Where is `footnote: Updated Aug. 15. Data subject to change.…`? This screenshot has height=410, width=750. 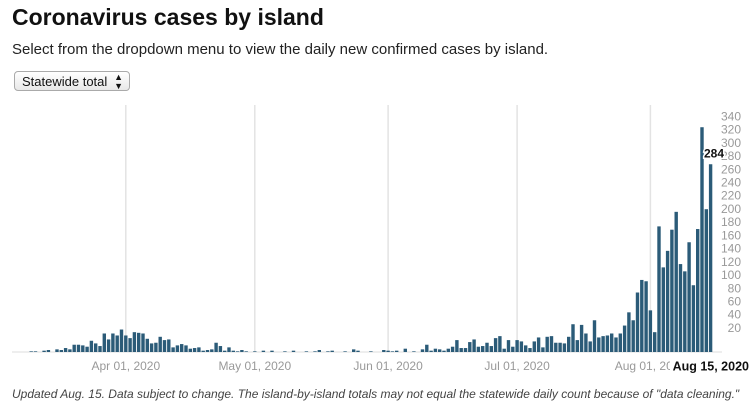
footnote: Updated Aug. 15. Data subject to change.… is located at coordinates (376, 394).